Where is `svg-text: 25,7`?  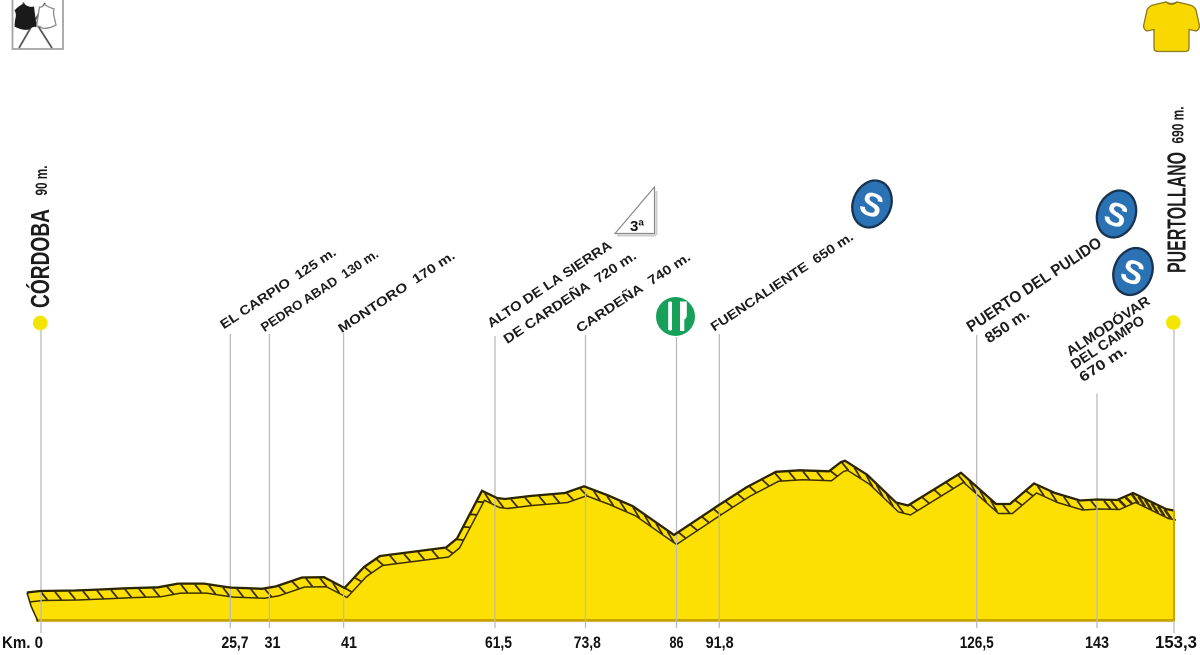
svg-text: 25,7 is located at coordinates (235, 643).